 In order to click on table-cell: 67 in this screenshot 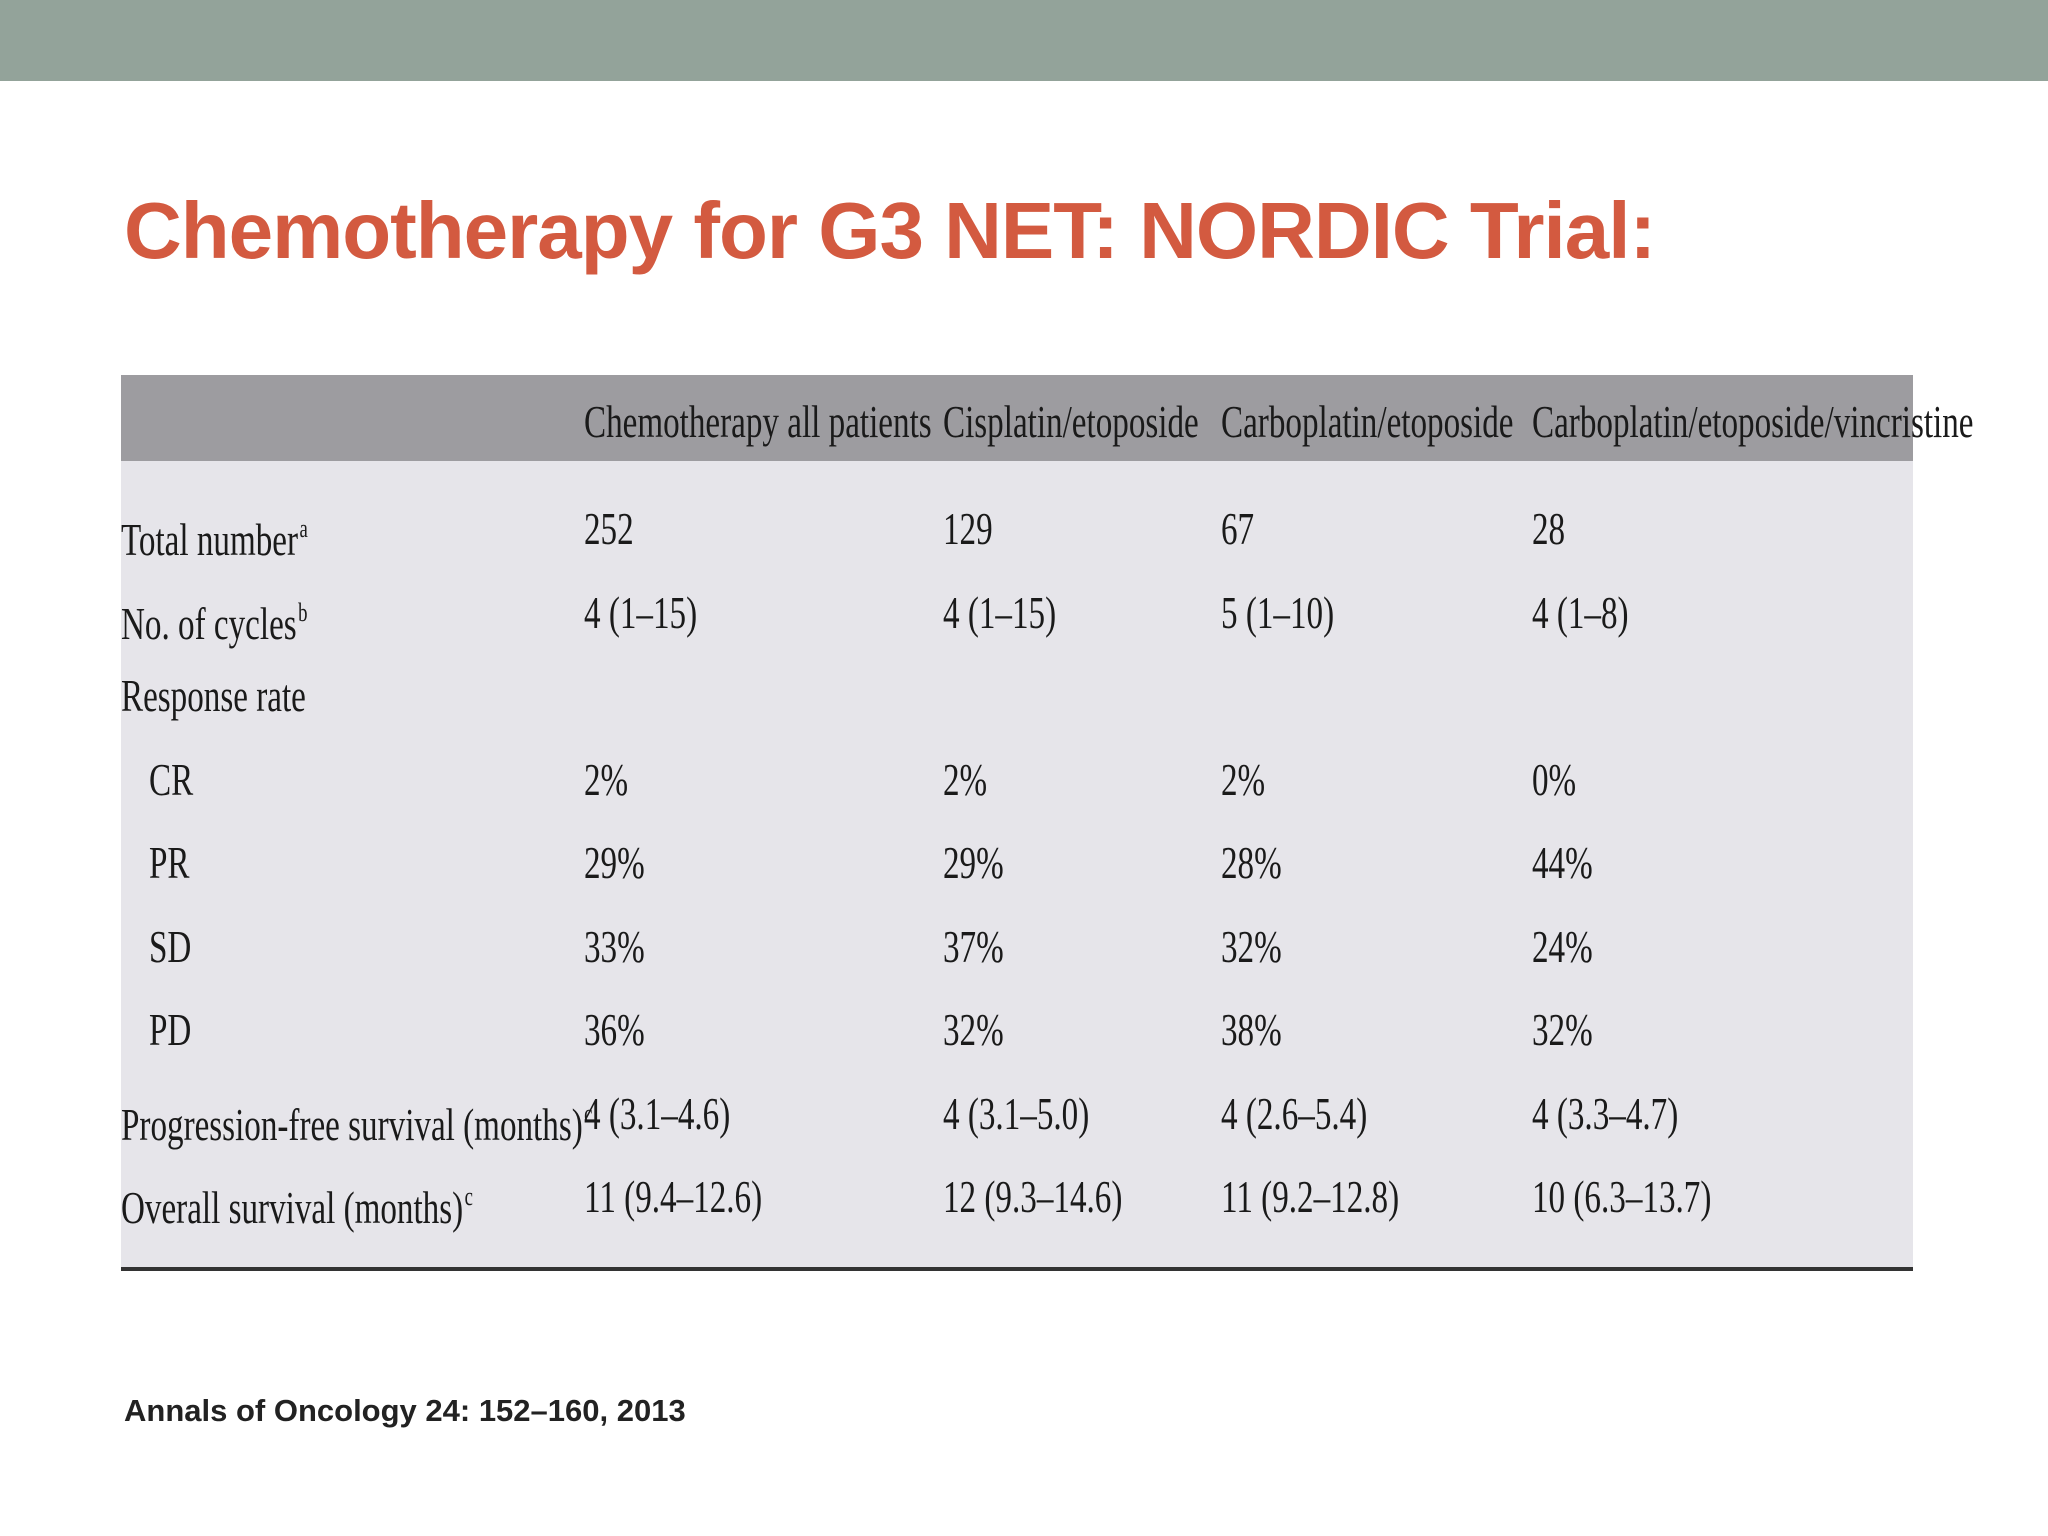, I will do `click(1238, 528)`.